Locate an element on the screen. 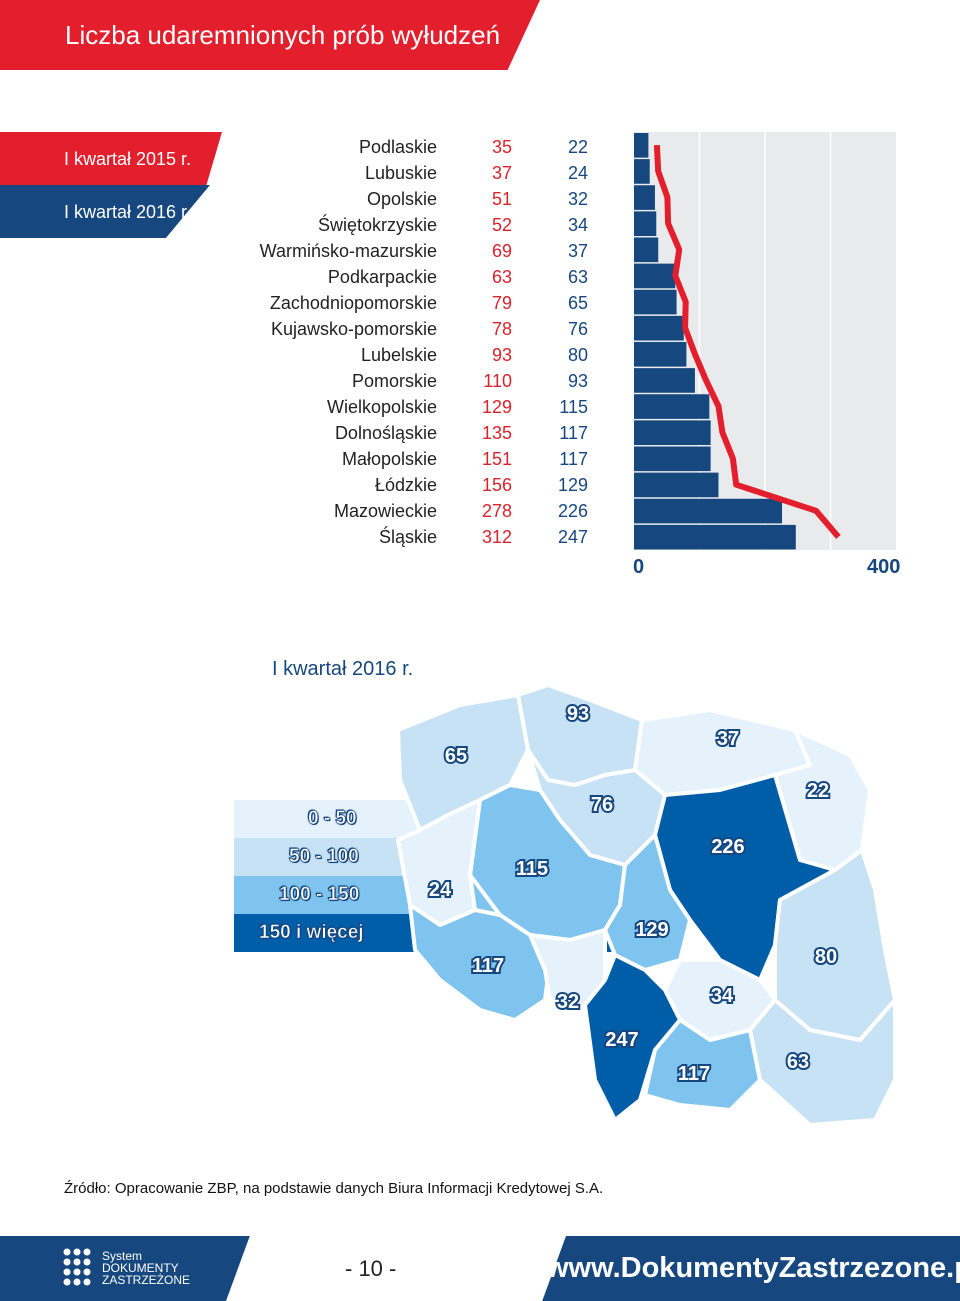  value-2015: 51 is located at coordinates (501, 199).